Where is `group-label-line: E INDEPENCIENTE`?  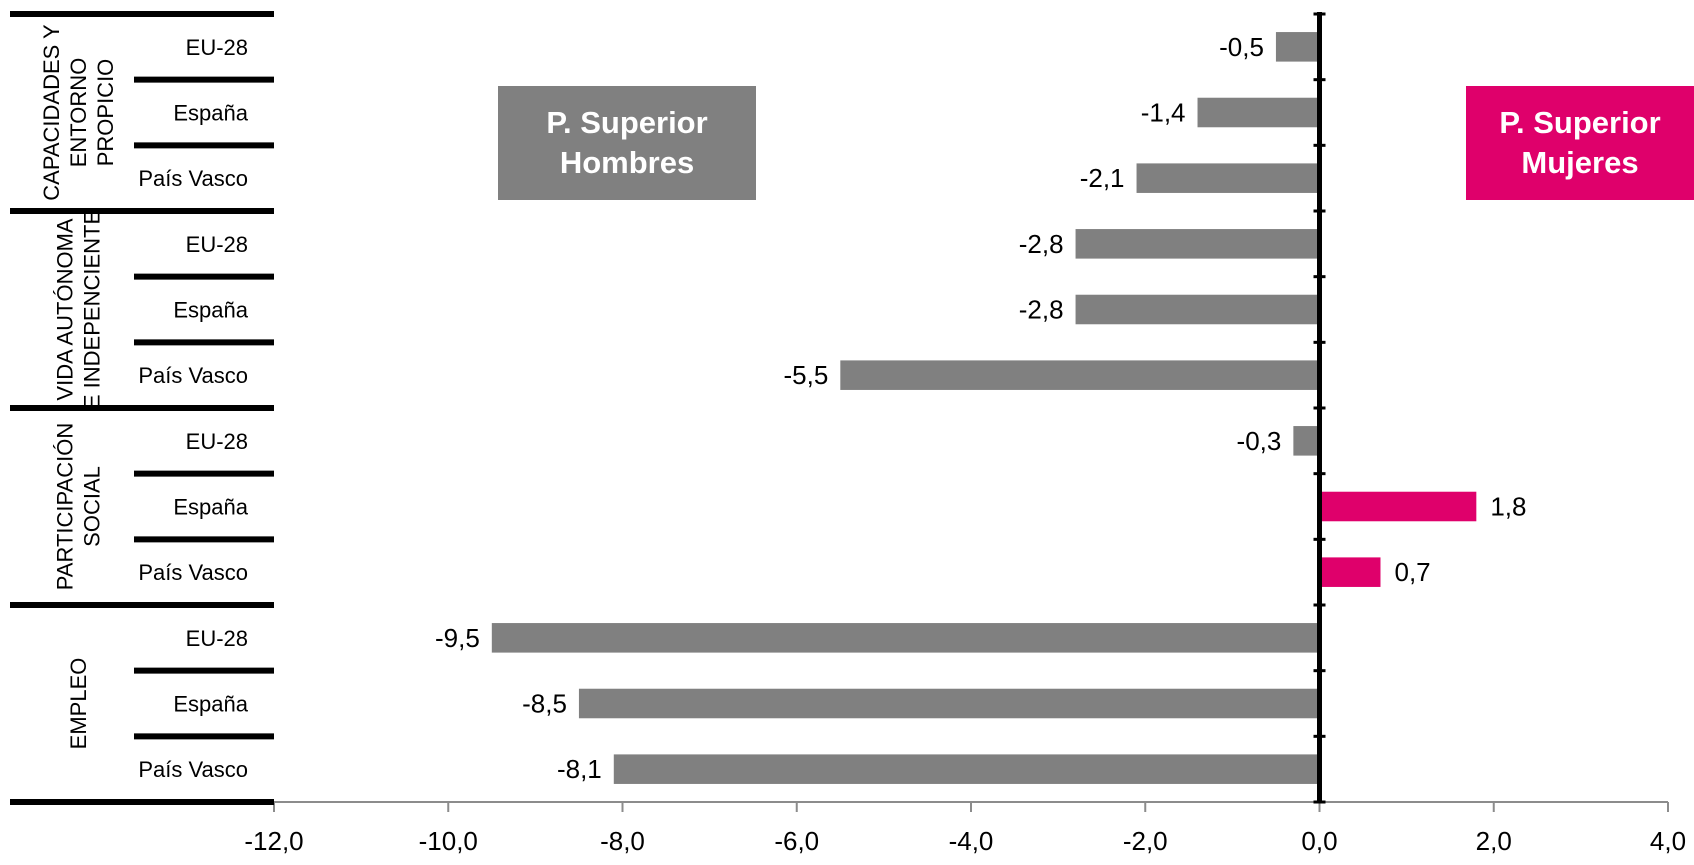 group-label-line: E INDEPENCIENTE is located at coordinates (92, 309).